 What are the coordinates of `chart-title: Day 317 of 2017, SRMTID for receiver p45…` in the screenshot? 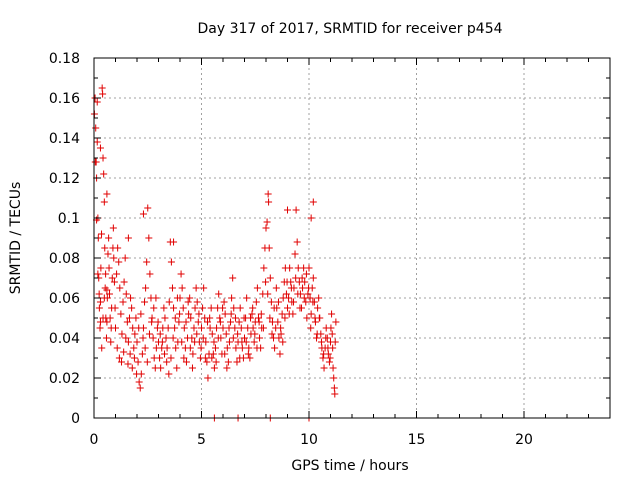 It's located at (349, 29).